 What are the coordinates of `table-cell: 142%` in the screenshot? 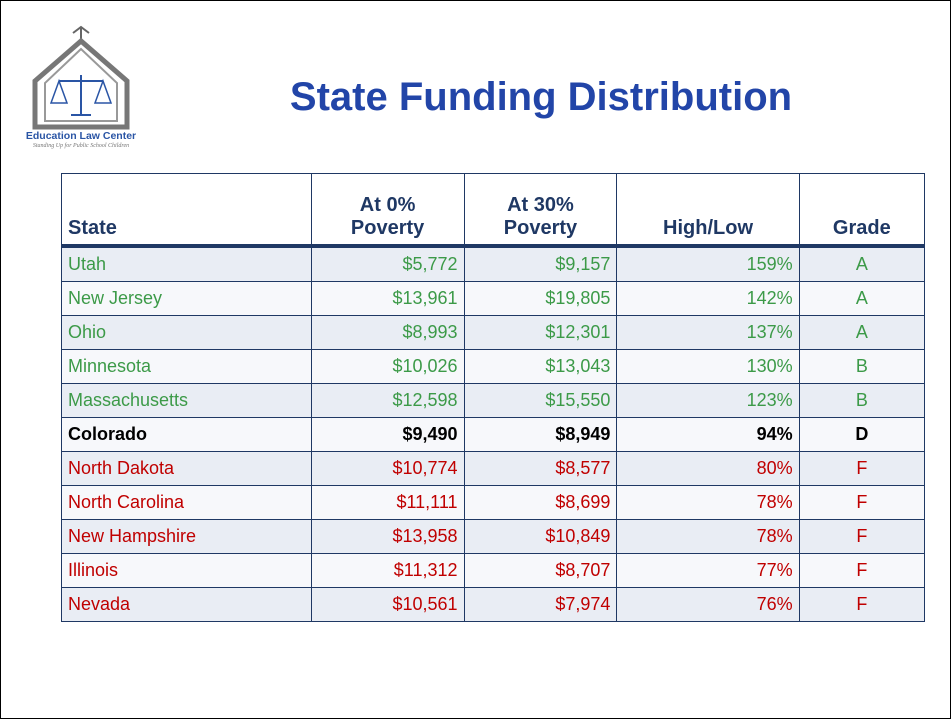 It's located at (708, 298).